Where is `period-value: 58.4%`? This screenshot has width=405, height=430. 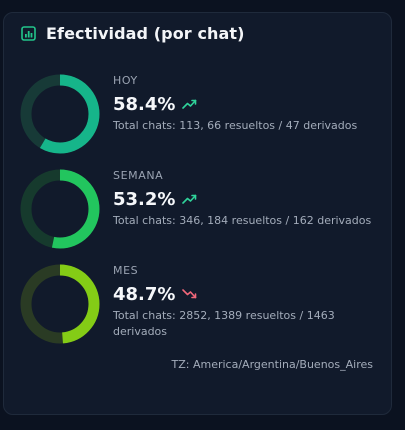
period-value: 58.4% is located at coordinates (144, 104).